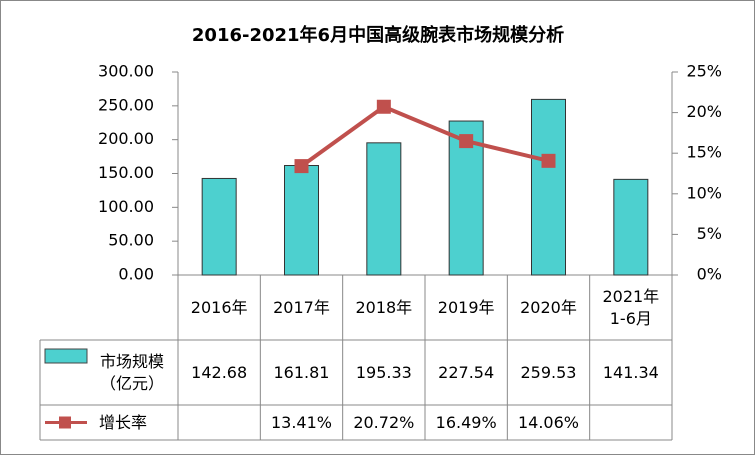  I want to click on x-tick-label: 2017年, so click(301, 307).